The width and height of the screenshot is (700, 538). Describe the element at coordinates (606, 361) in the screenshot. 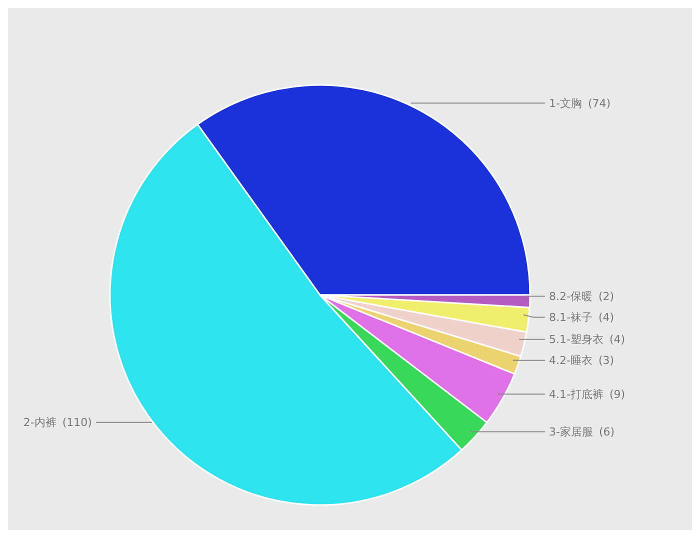

I see `data-label: (3)` at that location.